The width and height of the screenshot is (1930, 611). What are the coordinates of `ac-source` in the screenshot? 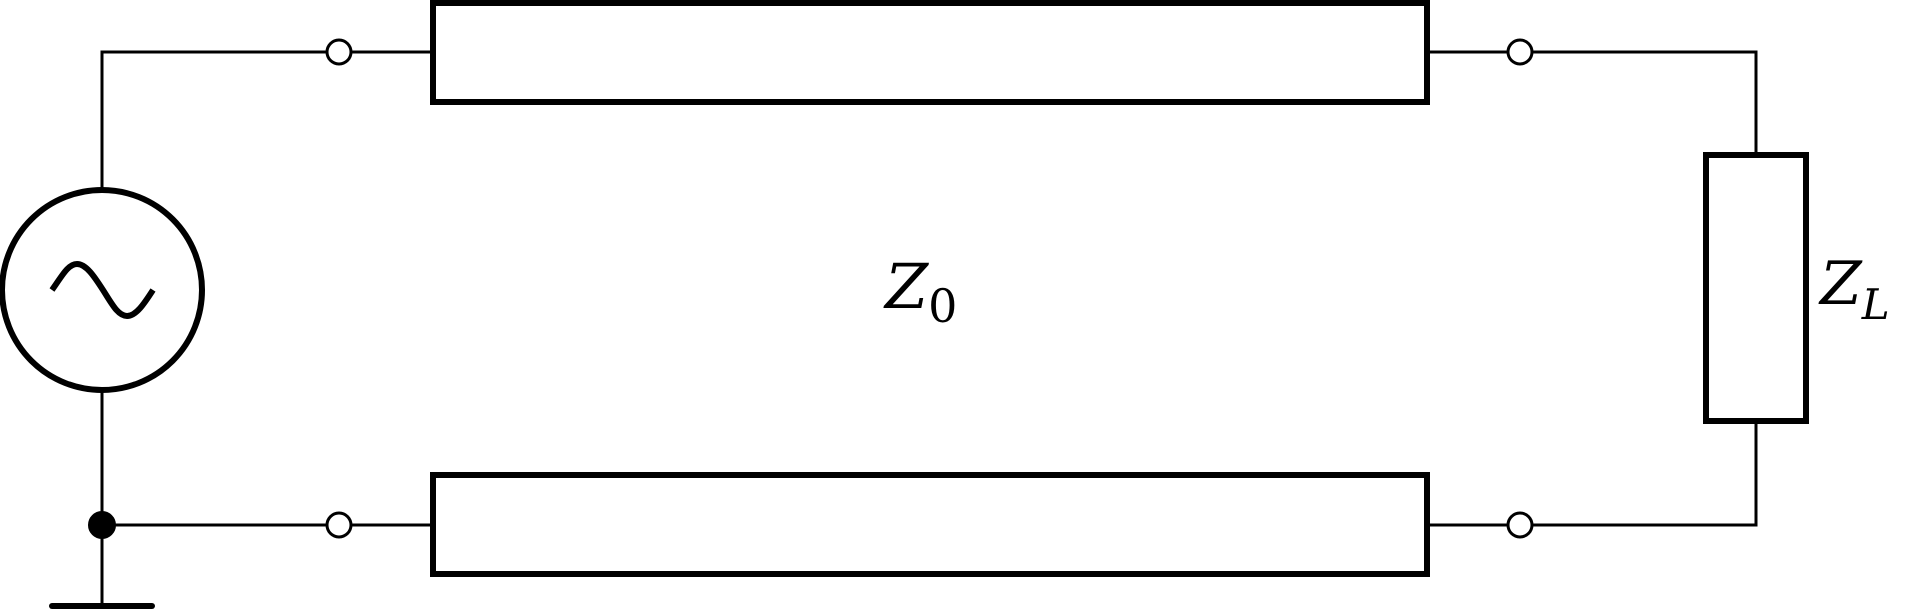 It's located at (102, 290).